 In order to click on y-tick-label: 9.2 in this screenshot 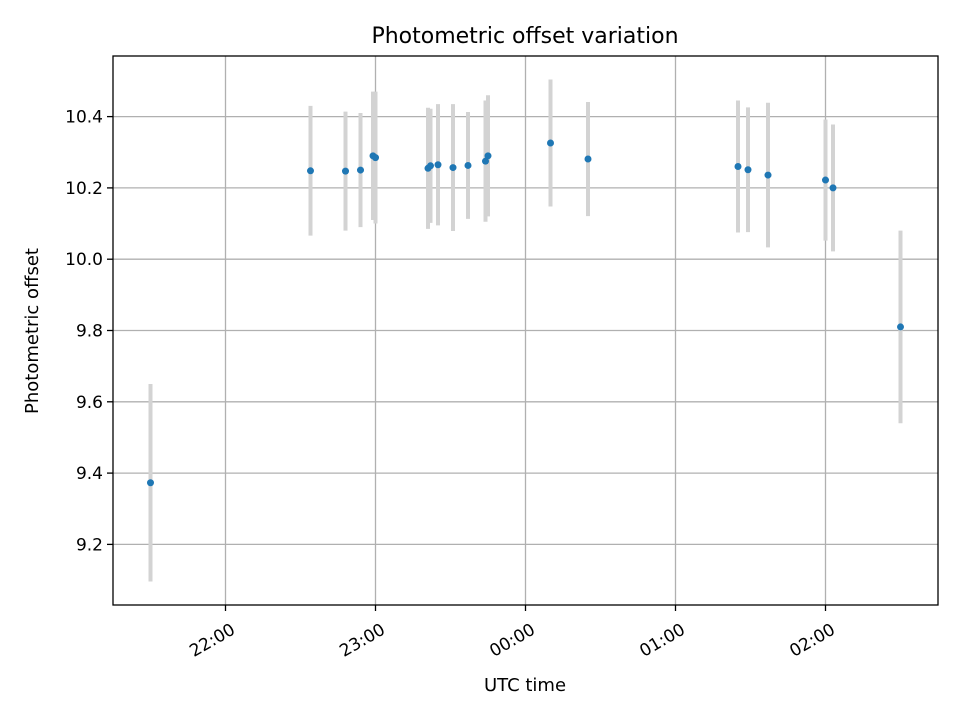, I will do `click(89, 545)`.